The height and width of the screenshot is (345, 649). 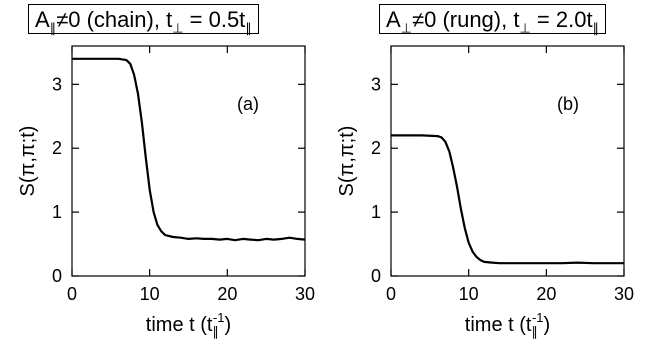 I want to click on panel-b-title: A⊥≠0 (rung), t⊥ = 2.0t∥, so click(x=493, y=19).